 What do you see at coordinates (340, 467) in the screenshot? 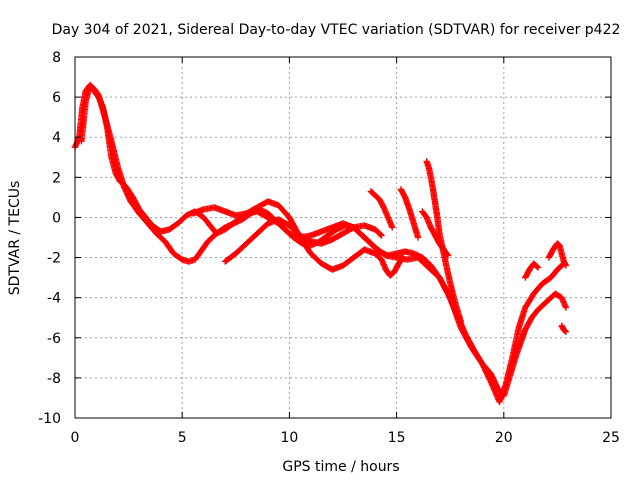
I see `x-axis-label: GPS time / hours` at bounding box center [340, 467].